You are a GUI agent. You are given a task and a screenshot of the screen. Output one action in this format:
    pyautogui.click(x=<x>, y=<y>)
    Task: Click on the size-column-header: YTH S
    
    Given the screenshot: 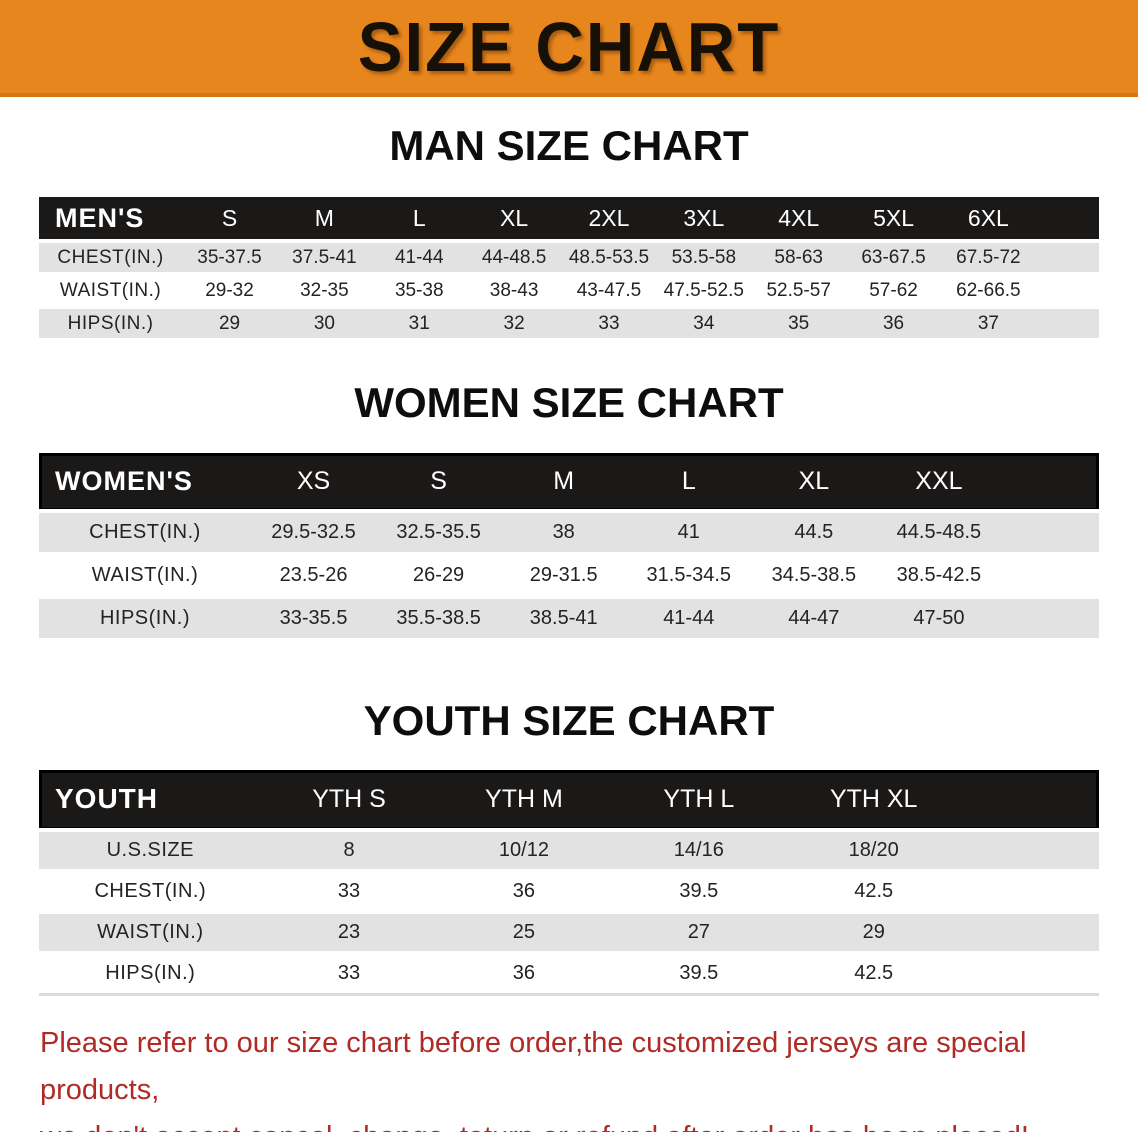 What is the action you would take?
    pyautogui.click(x=349, y=798)
    